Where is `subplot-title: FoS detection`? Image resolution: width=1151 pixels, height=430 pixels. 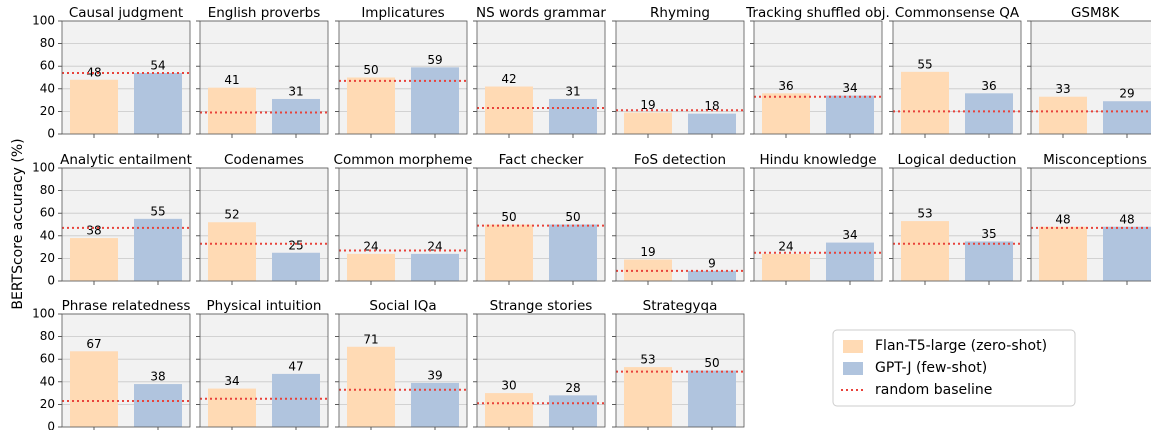
subplot-title: FoS detection is located at coordinates (680, 160).